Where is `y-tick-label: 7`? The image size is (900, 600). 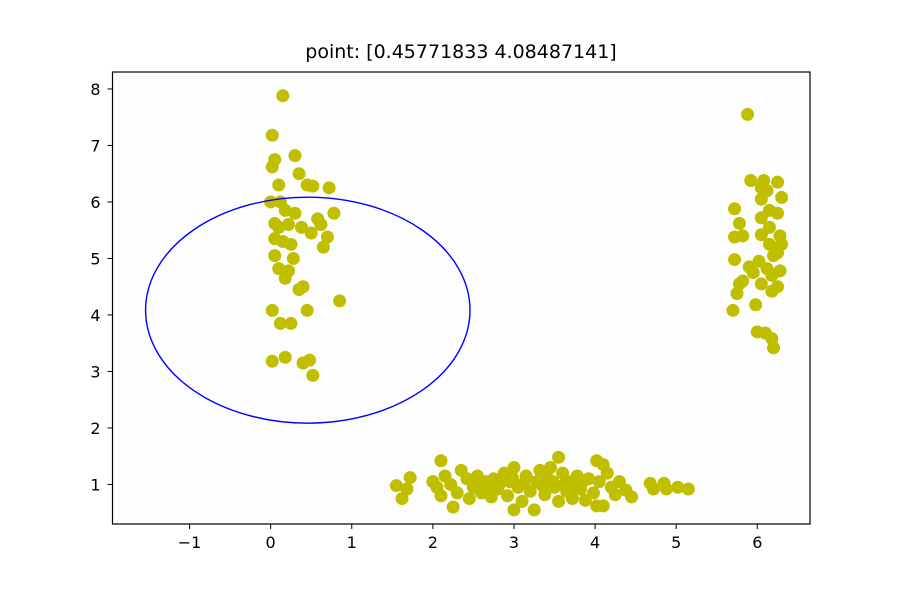
y-tick-label: 7 is located at coordinates (95, 145).